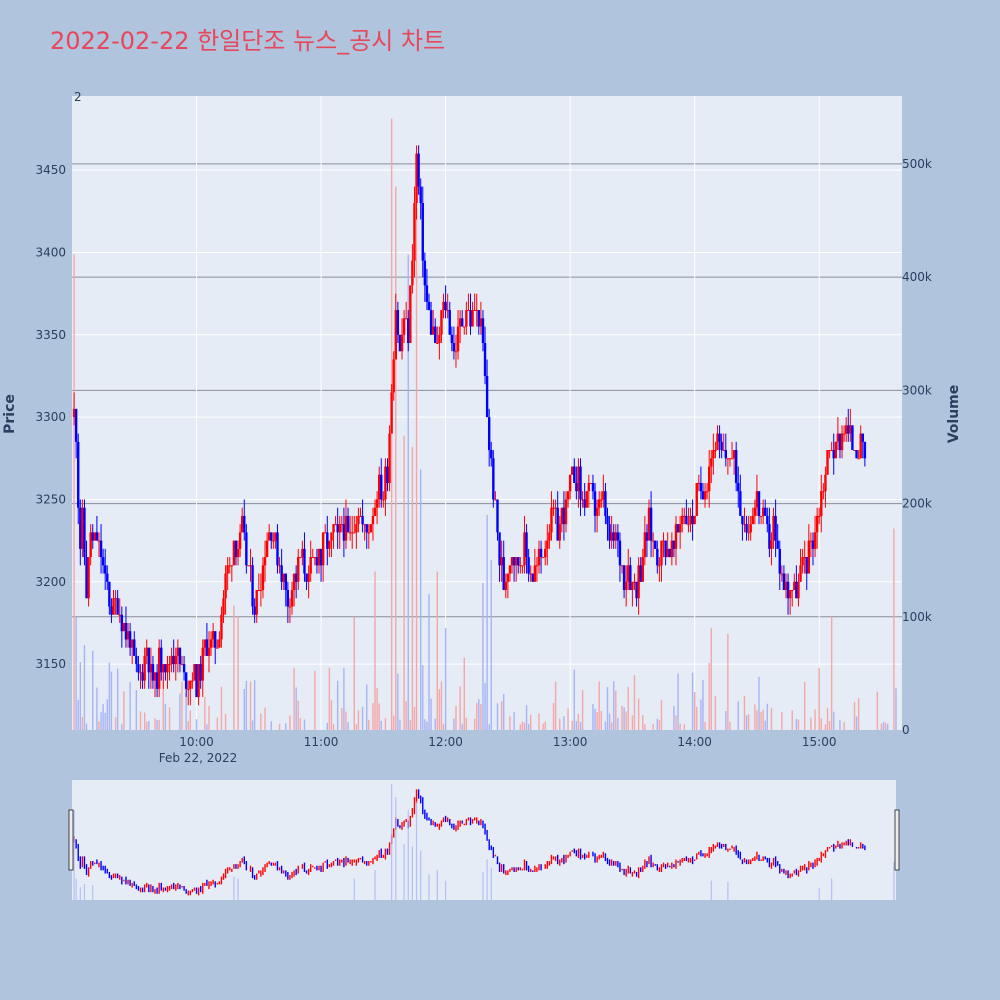 Image resolution: width=1000 pixels, height=1000 pixels. What do you see at coordinates (247, 41) in the screenshot?
I see `chart-title: 2022-02-22 한일단조 뉴스_공시 차트` at bounding box center [247, 41].